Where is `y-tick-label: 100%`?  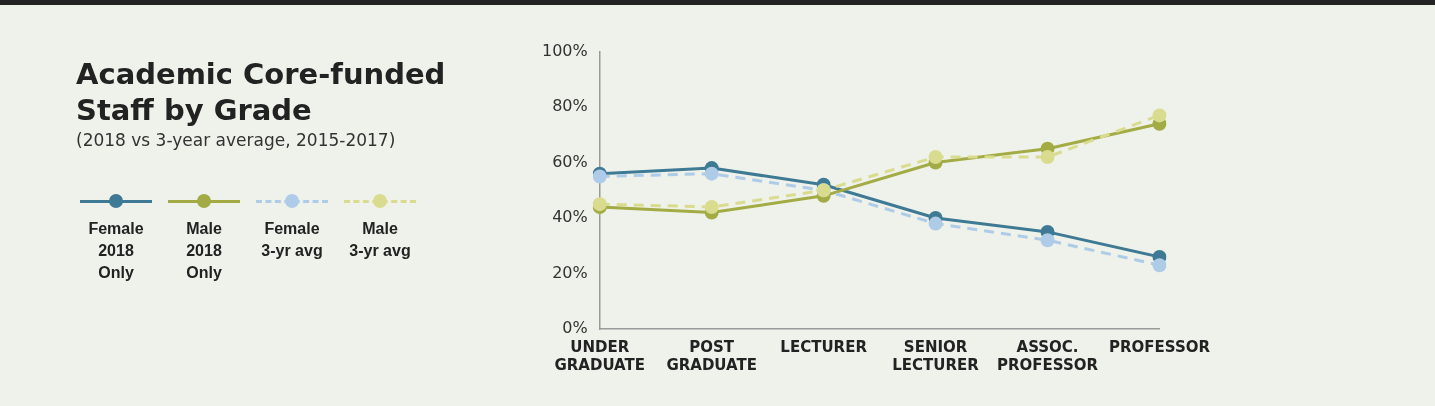 y-tick-label: 100% is located at coordinates (564, 50).